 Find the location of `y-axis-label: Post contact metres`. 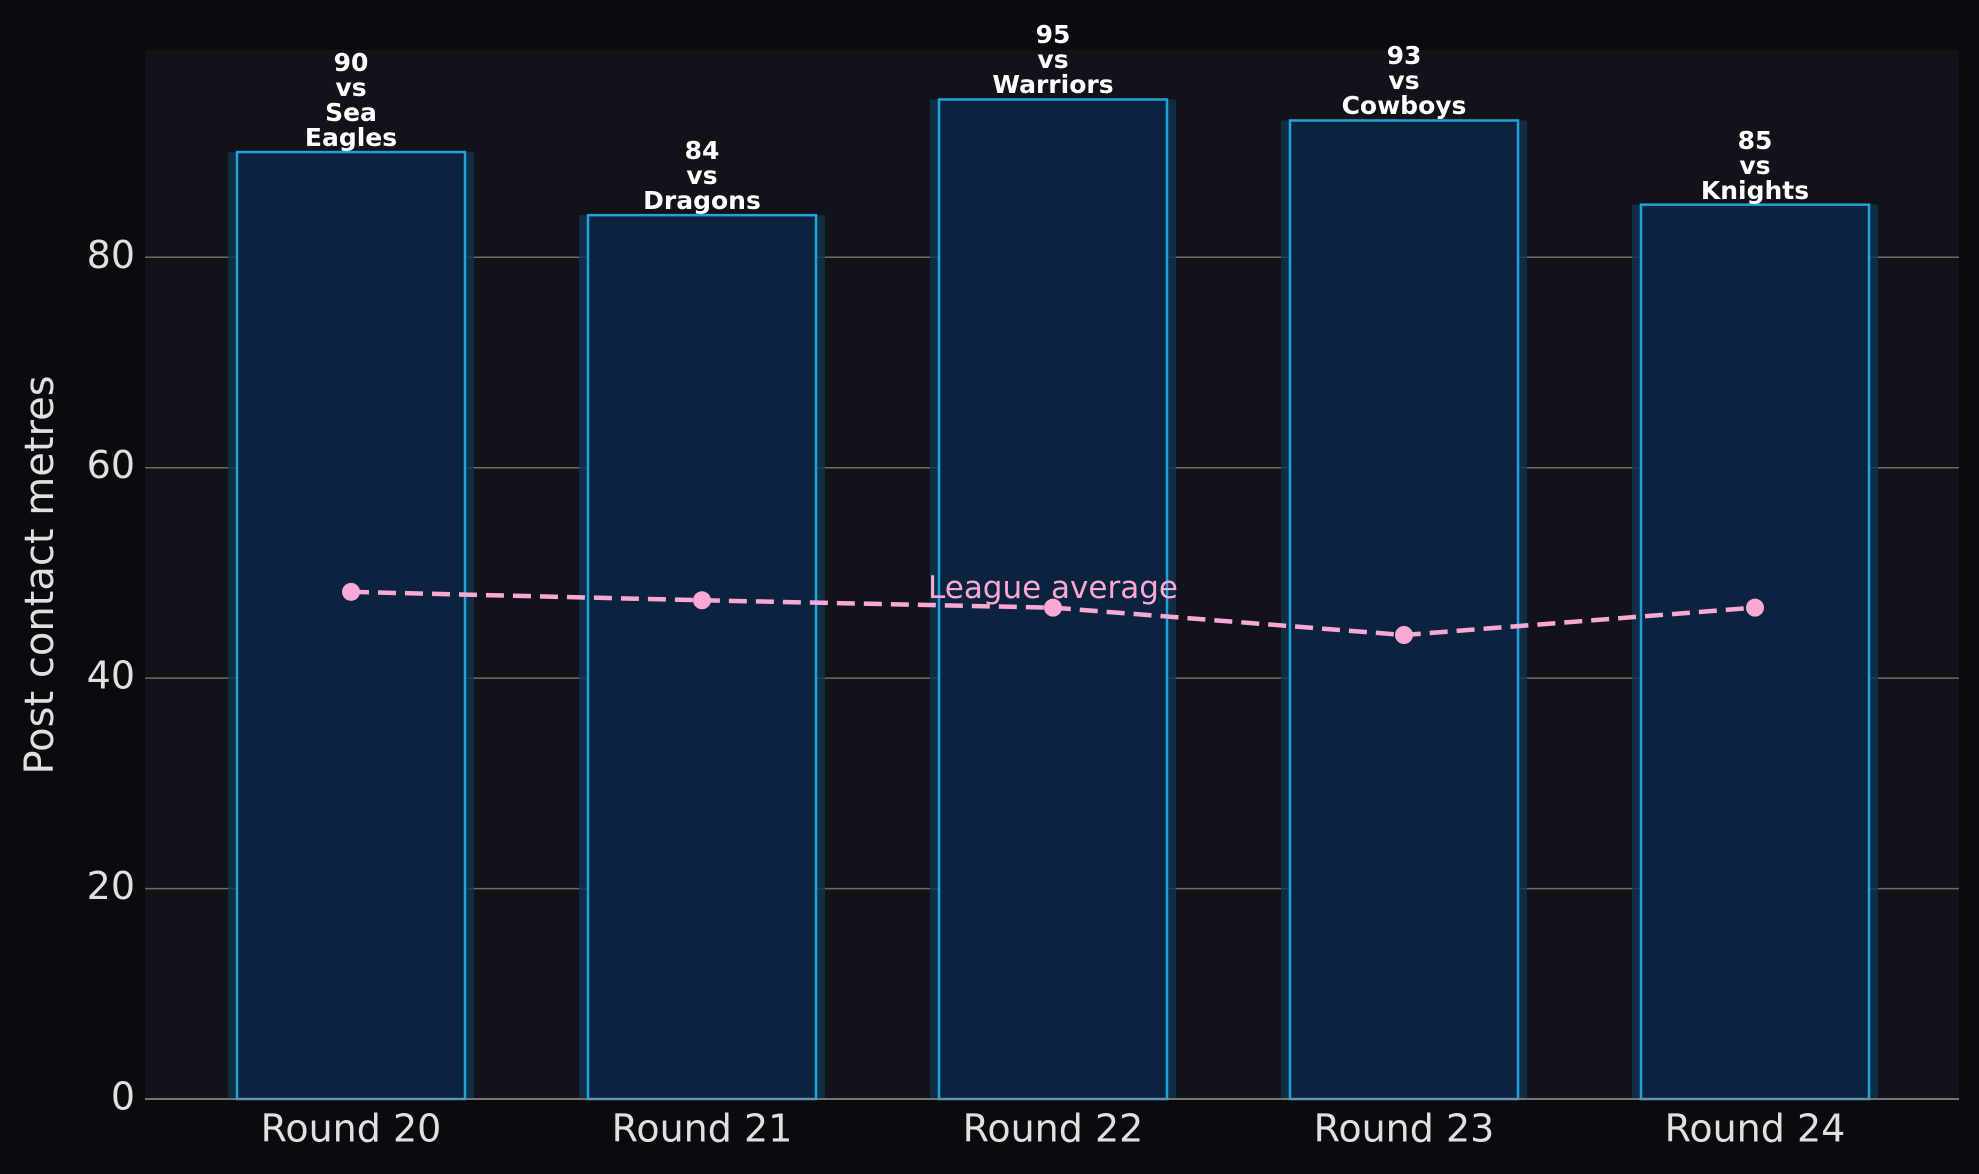

y-axis-label: Post contact metres is located at coordinates (40, 574).